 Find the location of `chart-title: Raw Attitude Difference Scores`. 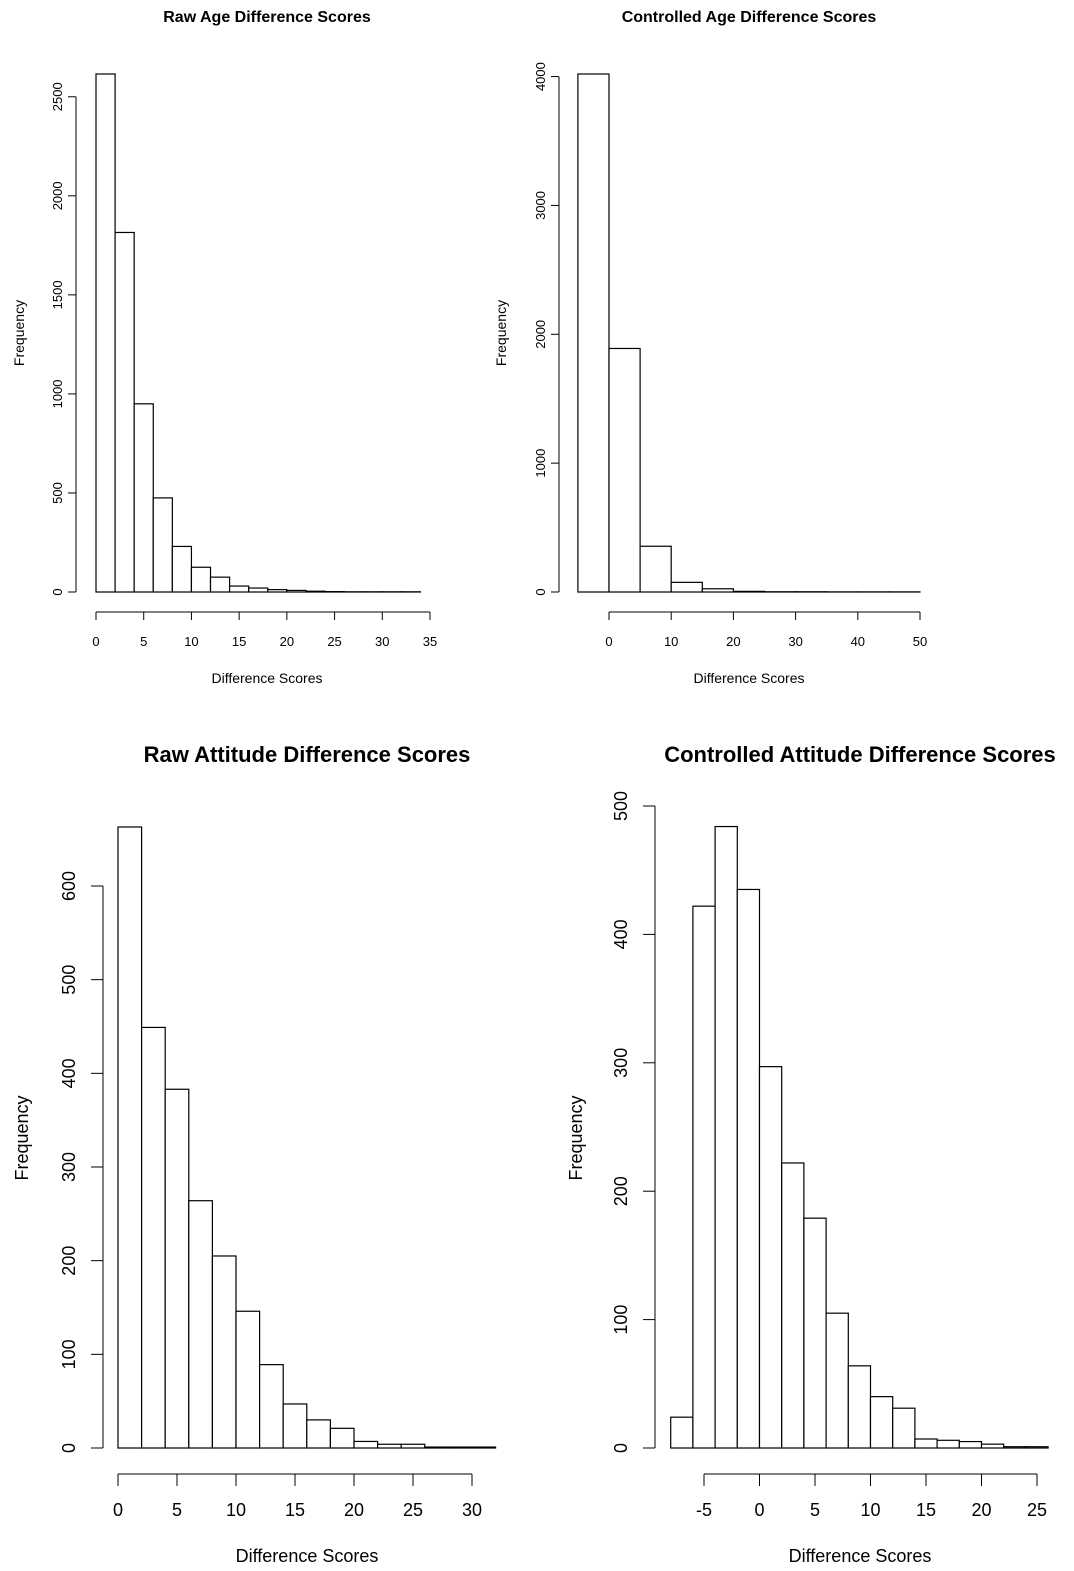

chart-title: Raw Attitude Difference Scores is located at coordinates (307, 754).